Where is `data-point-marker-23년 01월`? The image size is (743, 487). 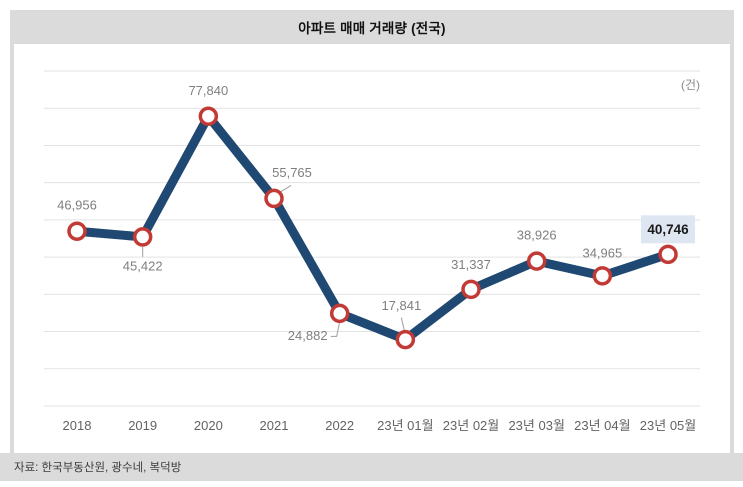
data-point-marker-23년 01월 is located at coordinates (405, 339).